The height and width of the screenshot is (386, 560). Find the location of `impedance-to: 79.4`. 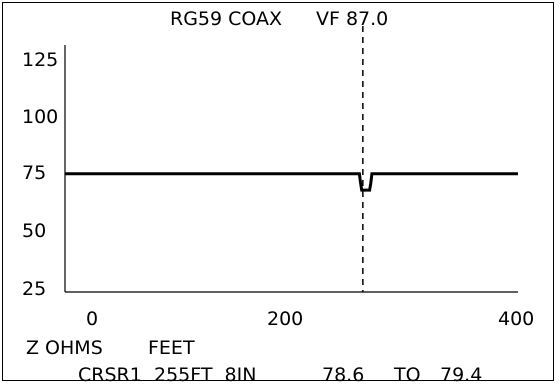

impedance-to: 79.4 is located at coordinates (461, 375).